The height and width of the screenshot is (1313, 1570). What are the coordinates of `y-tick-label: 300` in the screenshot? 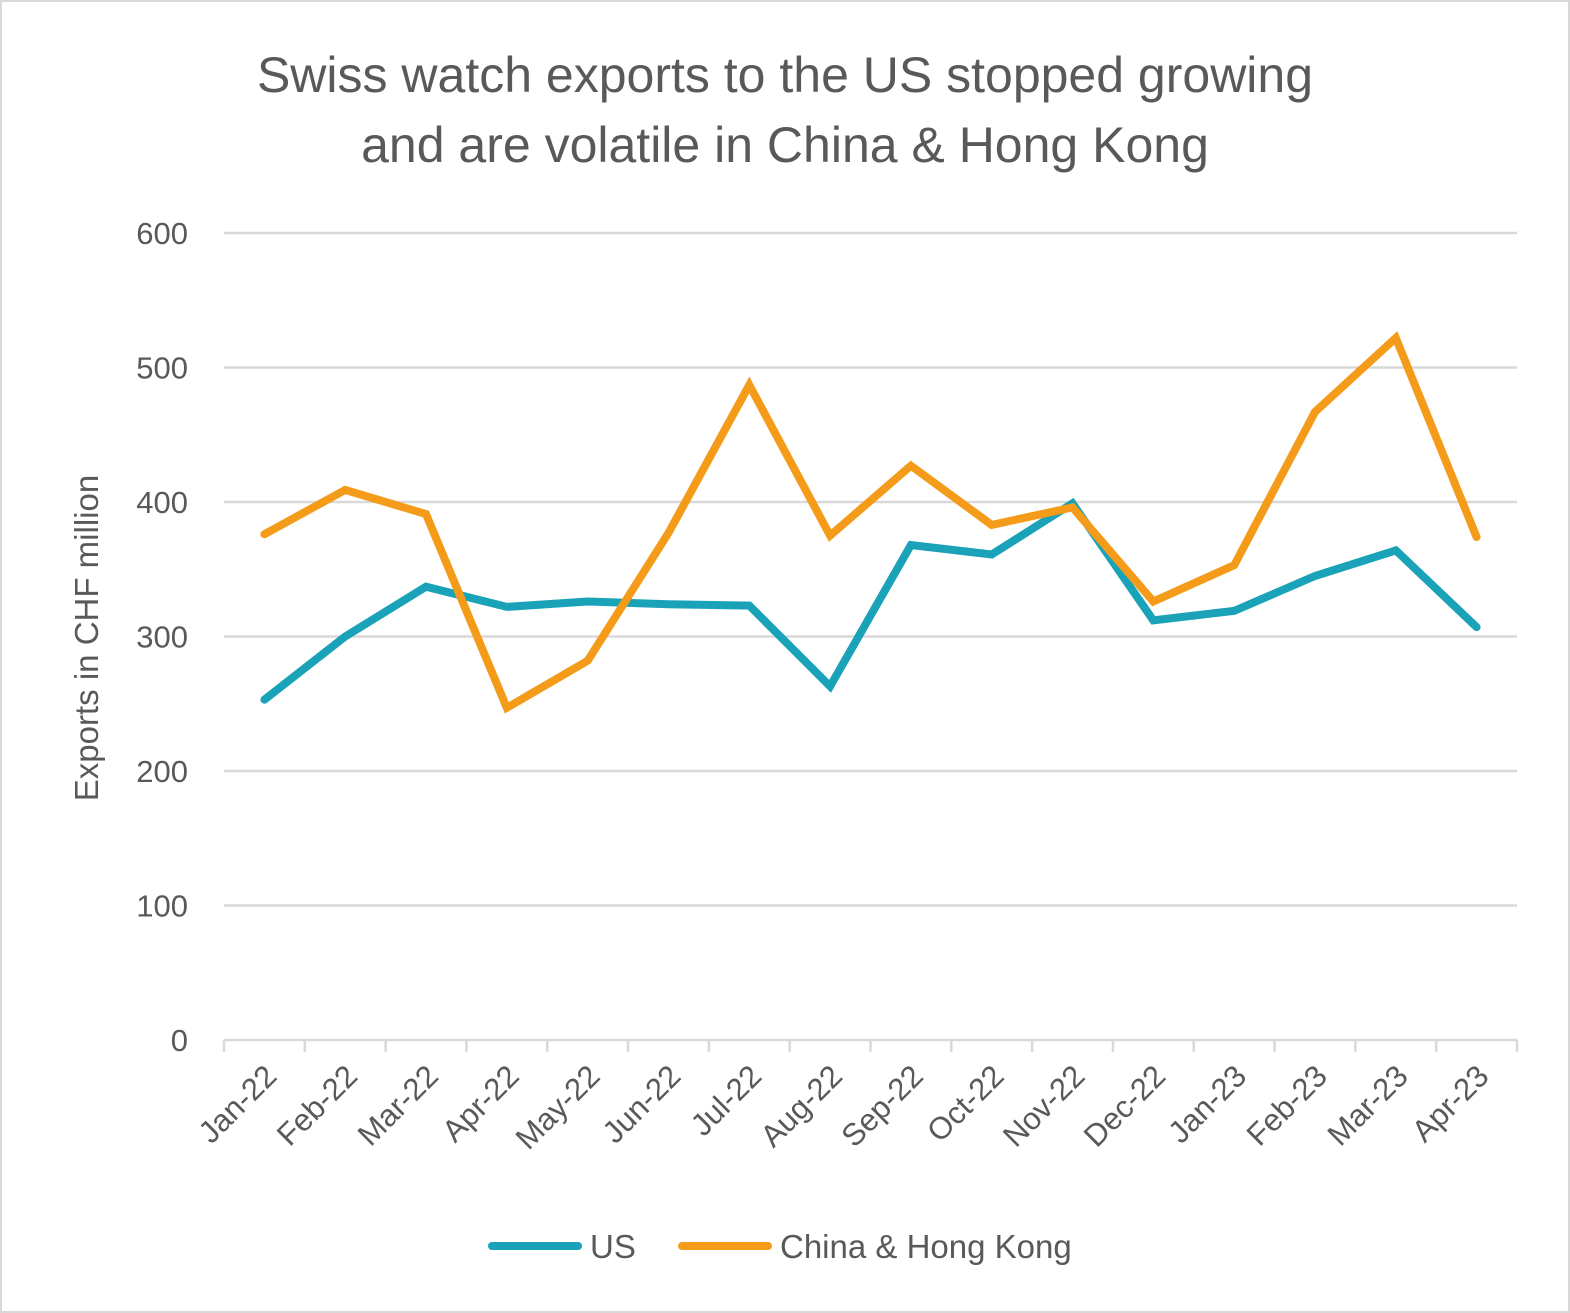 It's located at (162, 637).